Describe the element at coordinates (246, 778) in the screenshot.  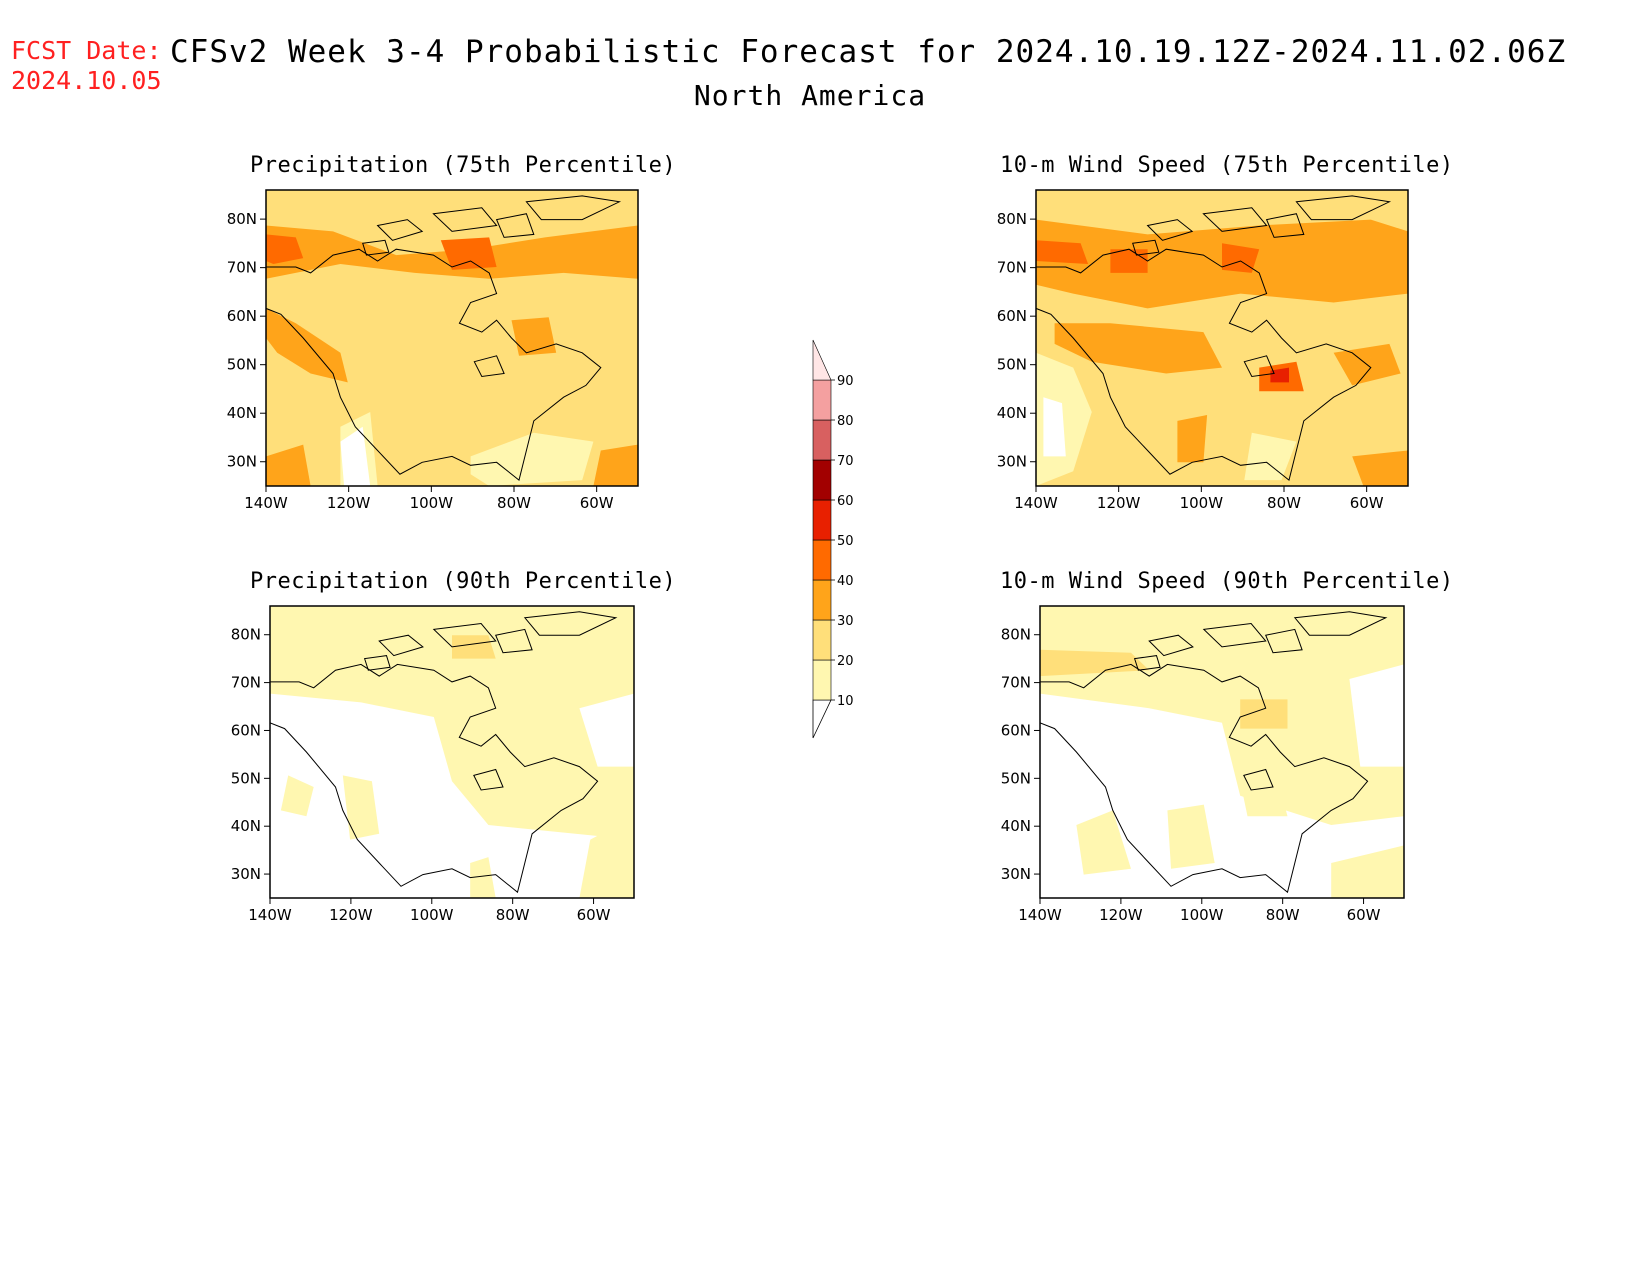
I see `lat-label-precip90-3: 50N` at that location.